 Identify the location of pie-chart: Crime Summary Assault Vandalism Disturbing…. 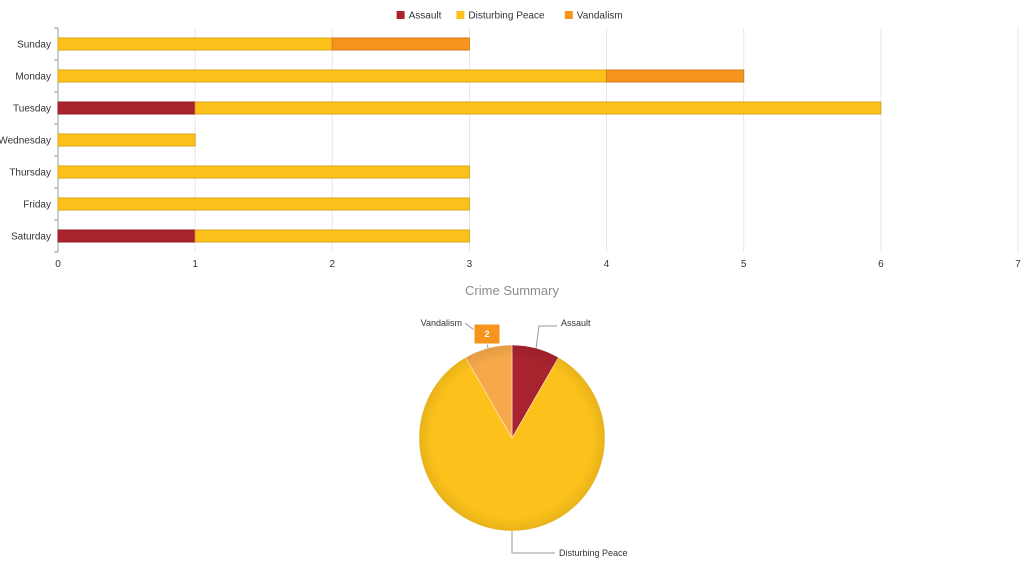
(523, 420).